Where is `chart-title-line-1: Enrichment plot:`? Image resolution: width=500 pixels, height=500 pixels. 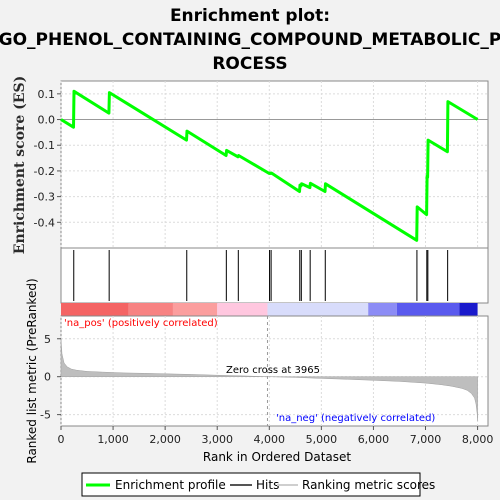
chart-title-line-1: Enrichment plot: is located at coordinates (250, 16).